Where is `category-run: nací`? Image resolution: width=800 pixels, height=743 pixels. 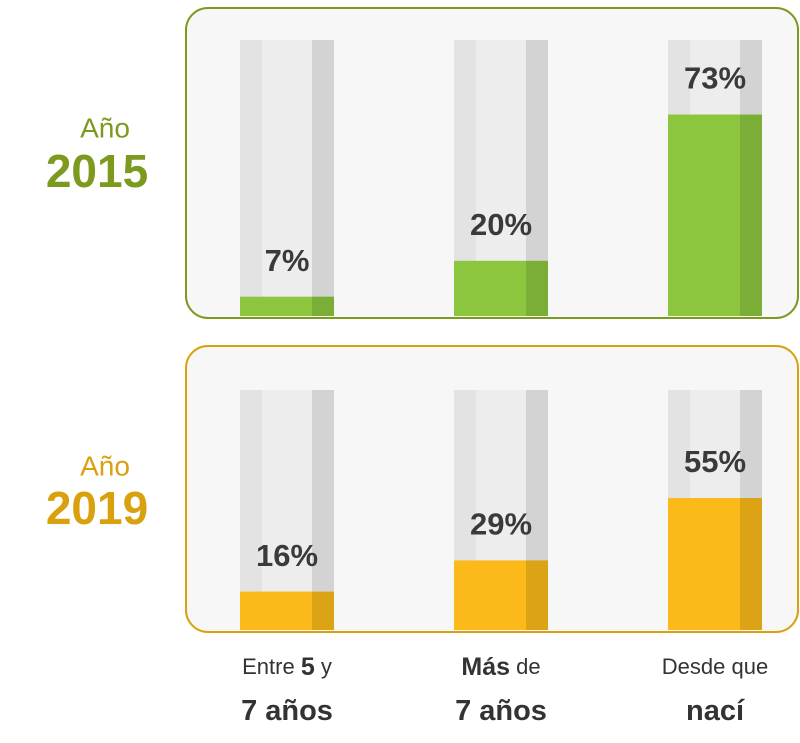
category-run: nací is located at coordinates (715, 711).